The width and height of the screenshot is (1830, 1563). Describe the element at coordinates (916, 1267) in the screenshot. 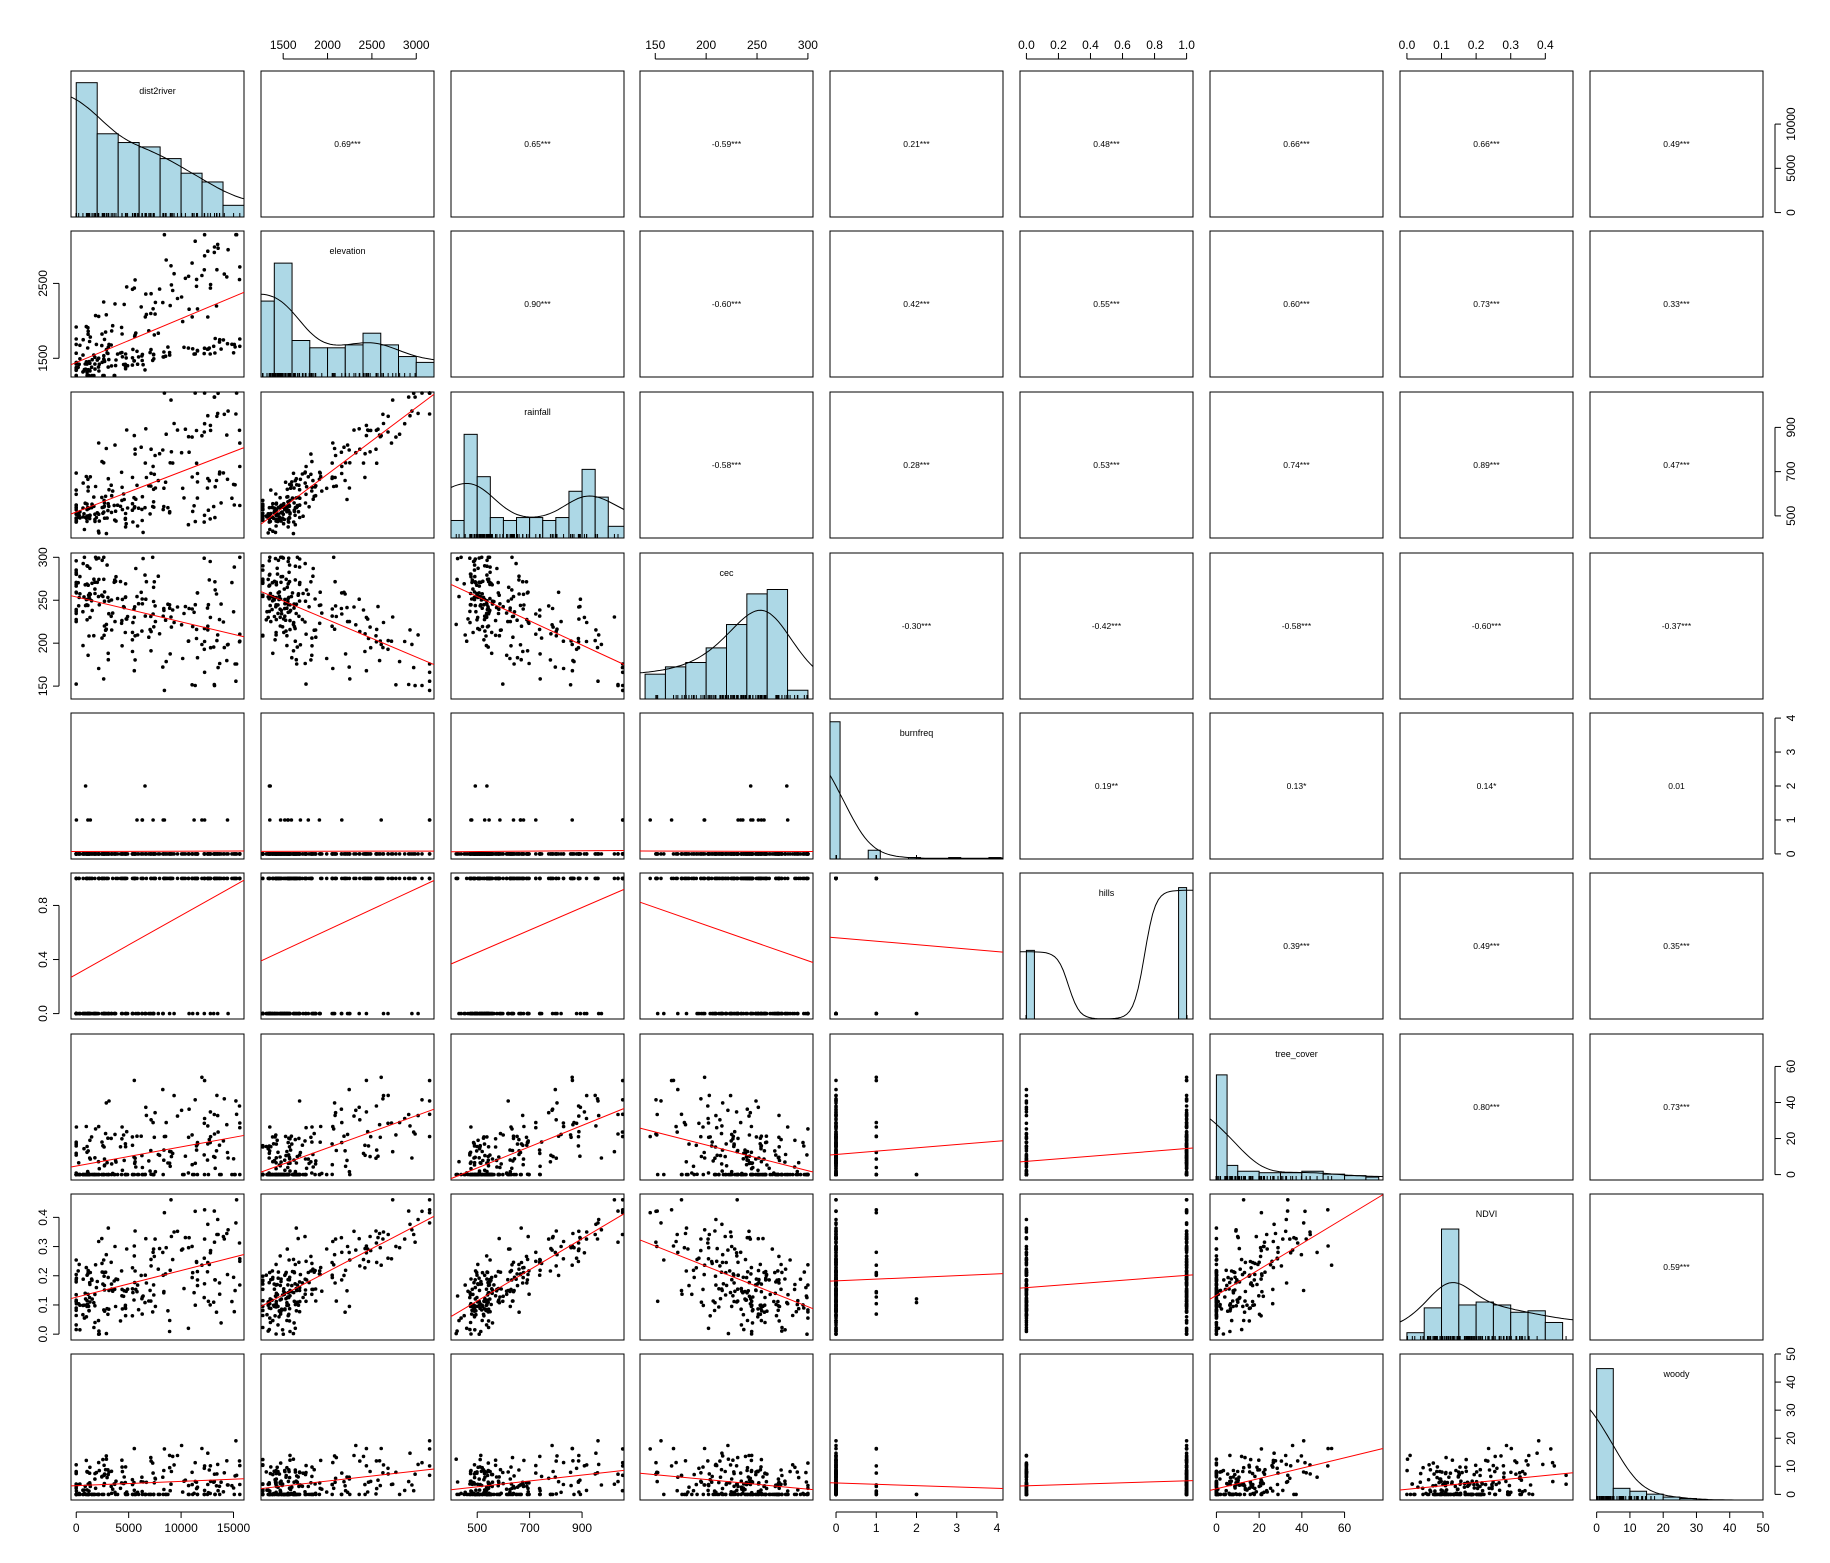

I see `panel-NDVI-burnfreq` at that location.